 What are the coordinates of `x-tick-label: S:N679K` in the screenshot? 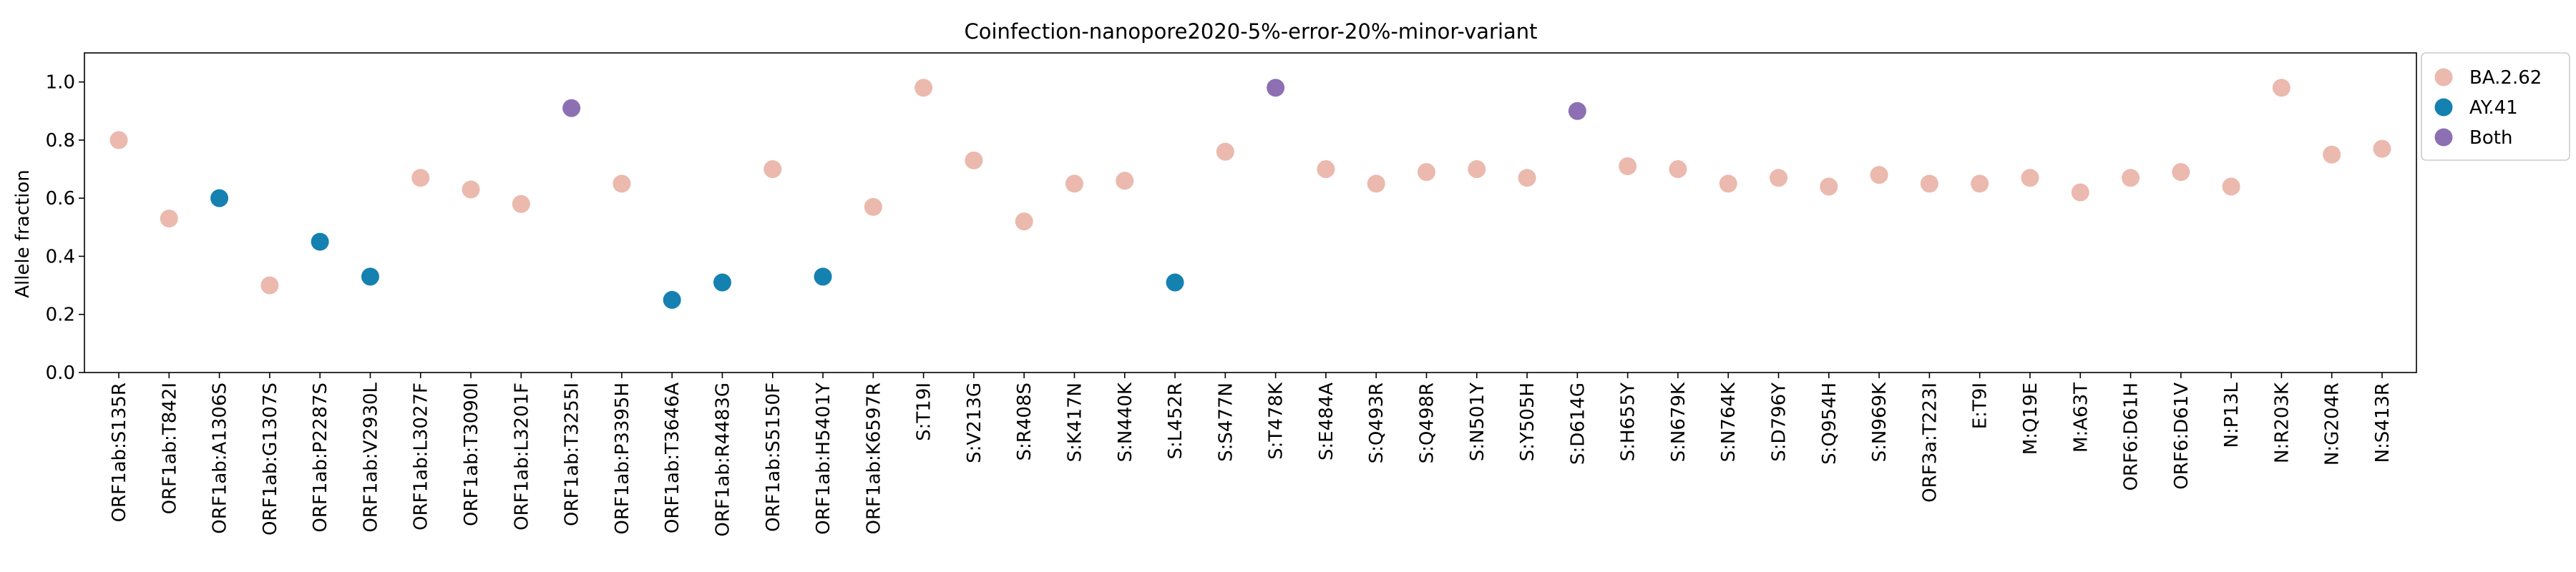 It's located at (1678, 422).